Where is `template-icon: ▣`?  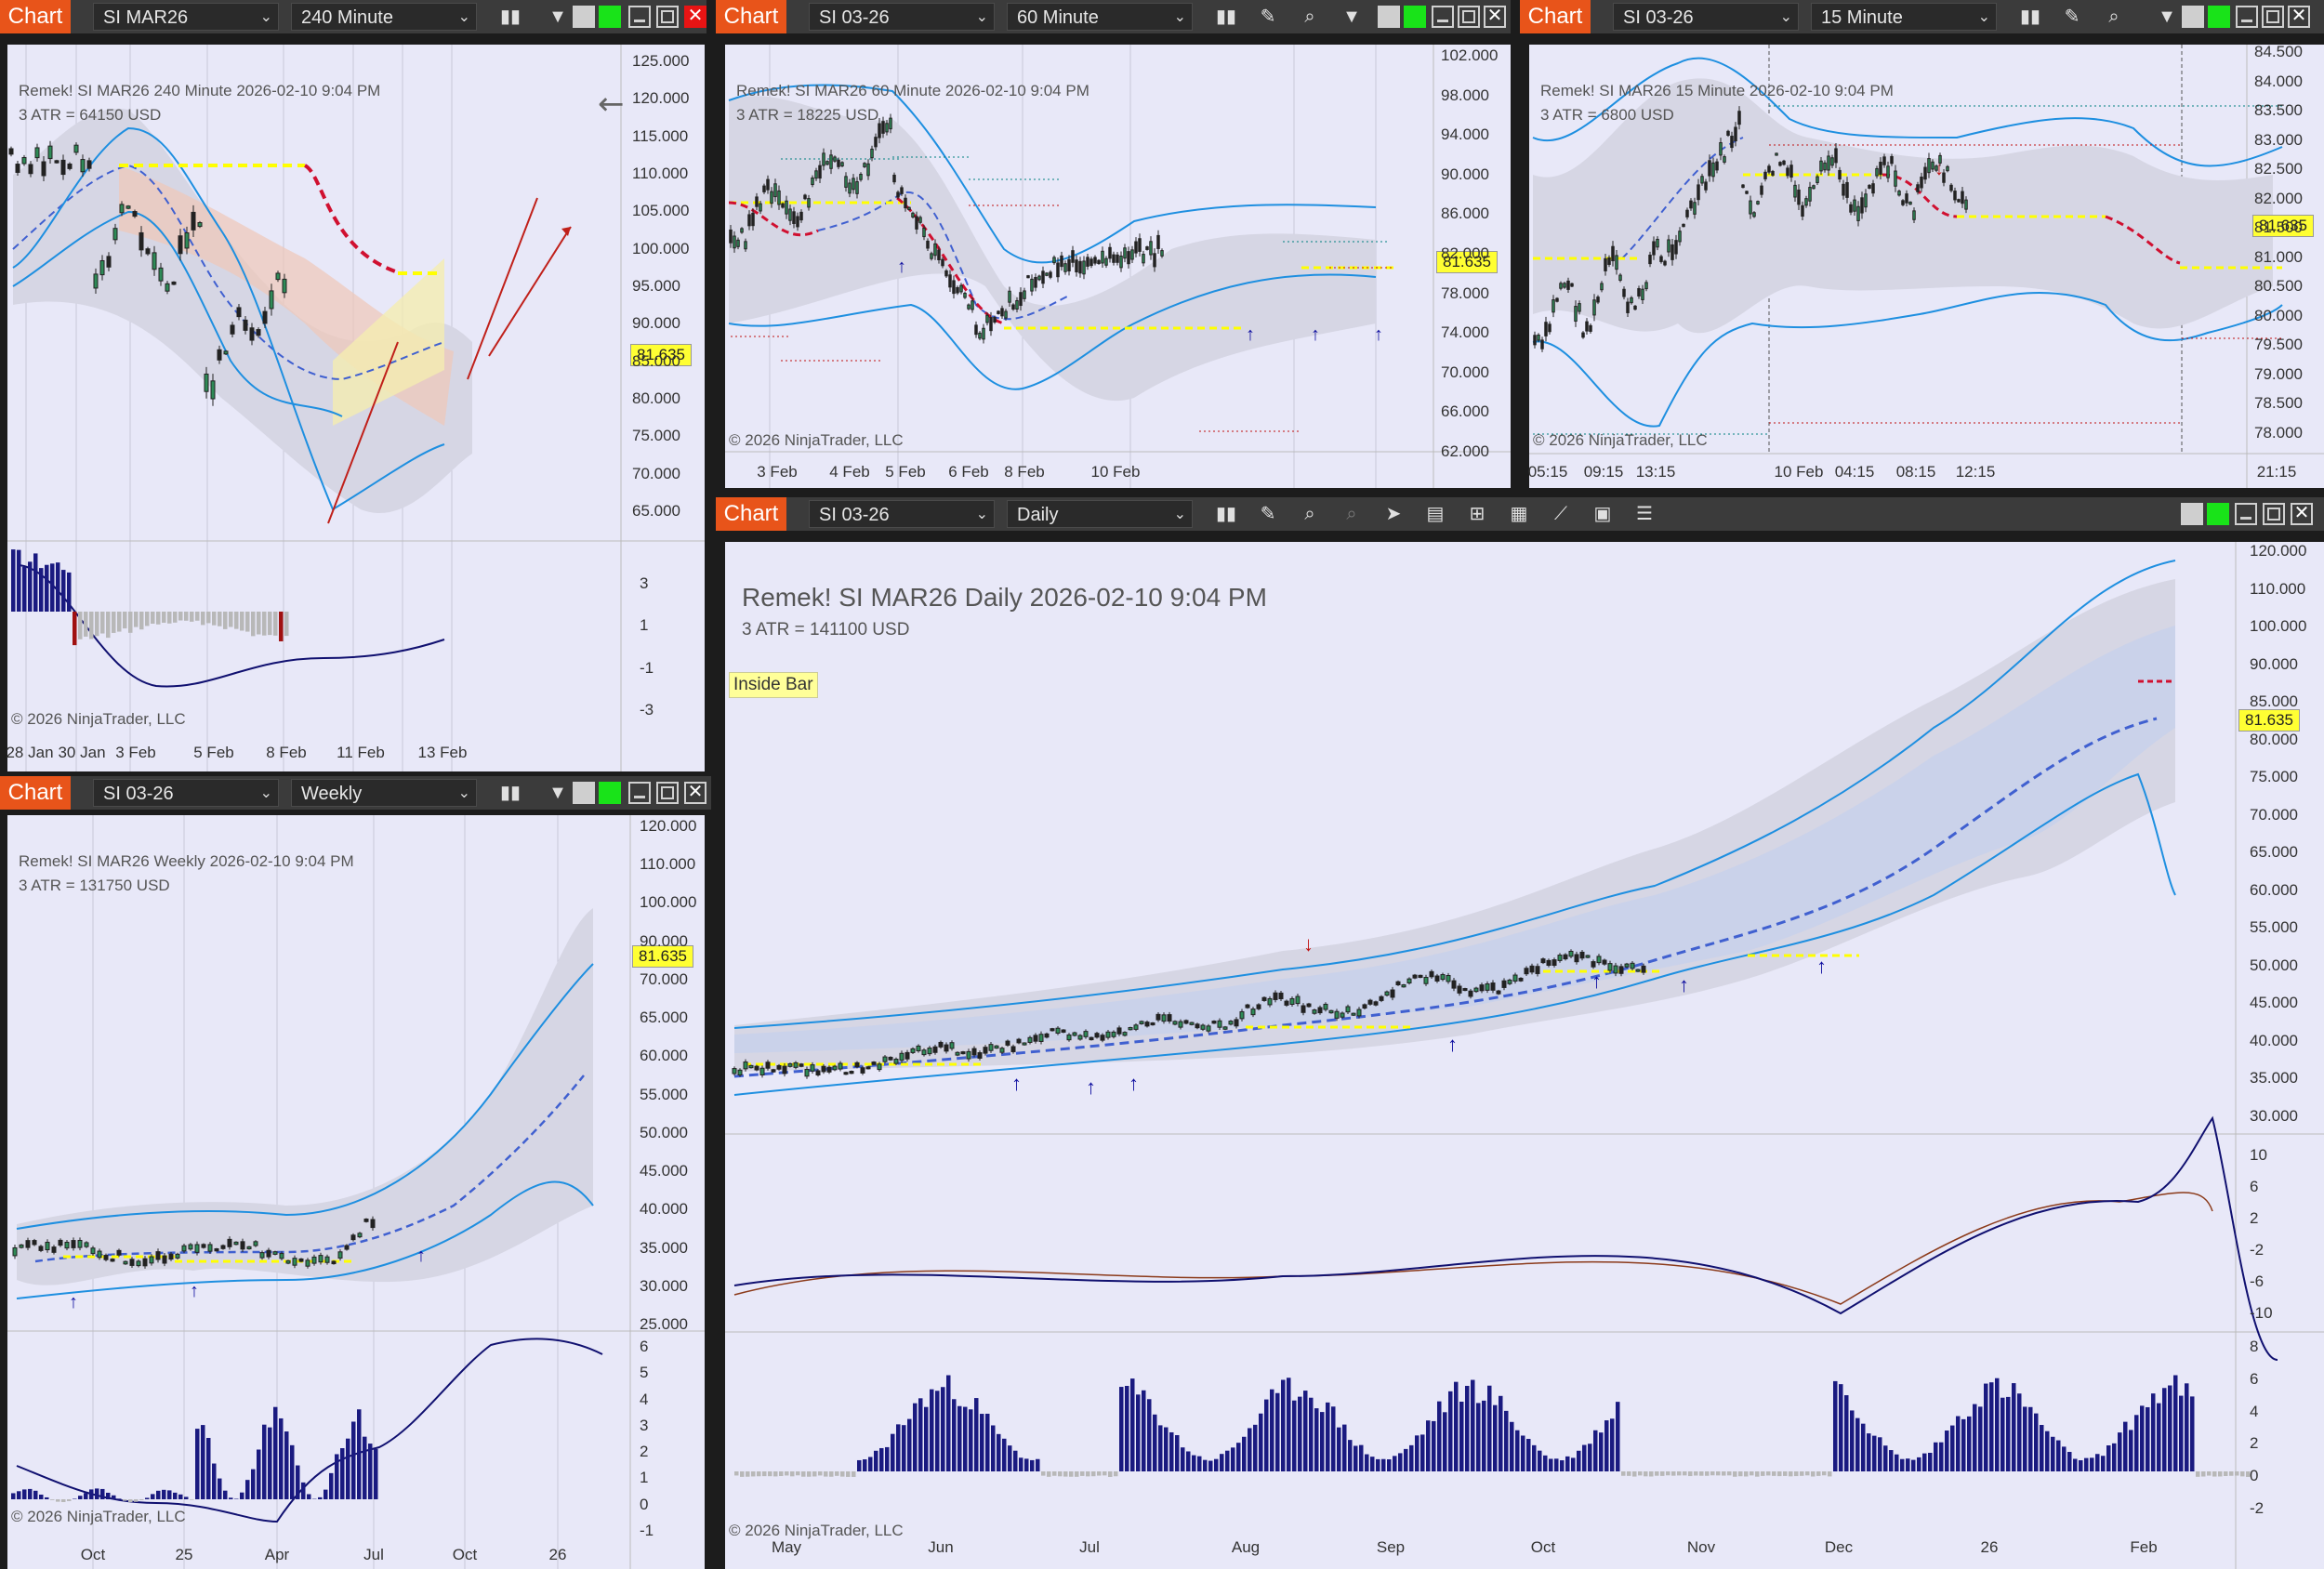
template-icon: ▣ is located at coordinates (1602, 514).